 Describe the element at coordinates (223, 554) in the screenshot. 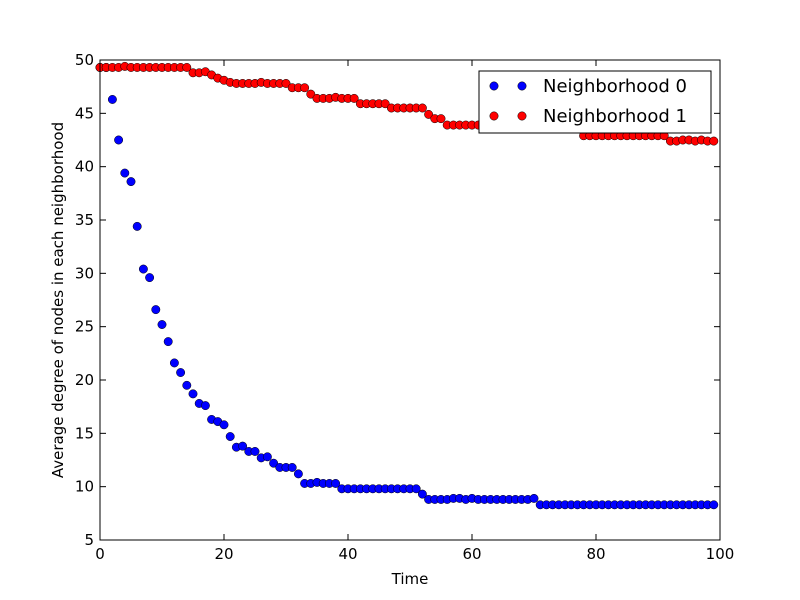

I see `x-tick-label-20: 20` at that location.